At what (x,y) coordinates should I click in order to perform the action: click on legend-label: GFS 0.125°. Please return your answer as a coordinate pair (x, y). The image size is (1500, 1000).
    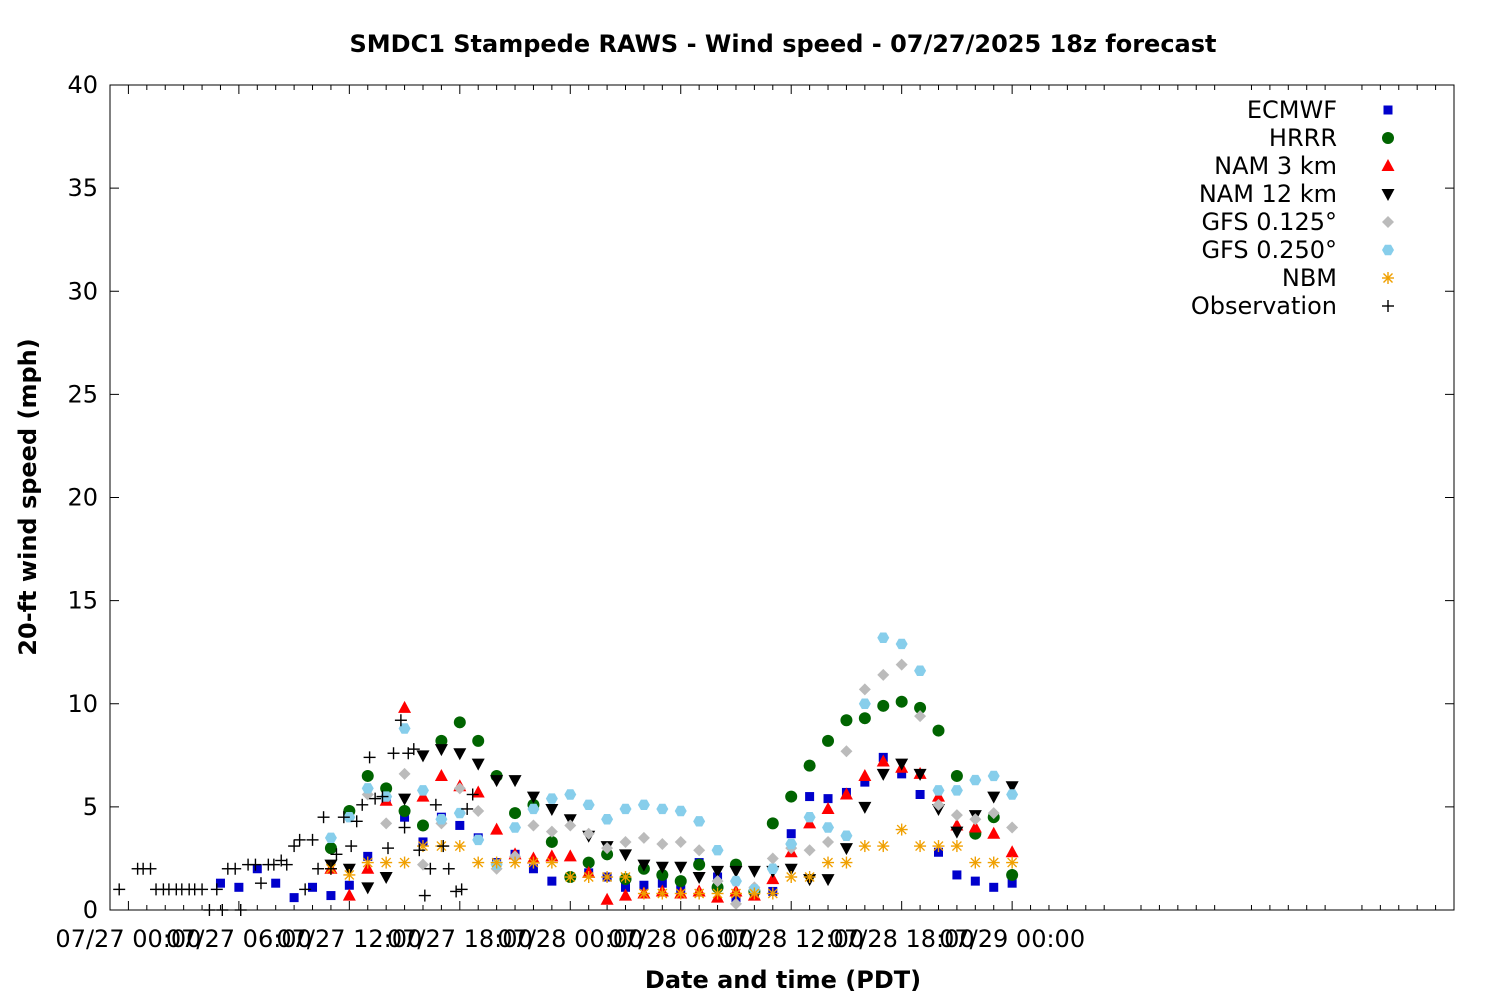
    Looking at the image, I should click on (1269, 222).